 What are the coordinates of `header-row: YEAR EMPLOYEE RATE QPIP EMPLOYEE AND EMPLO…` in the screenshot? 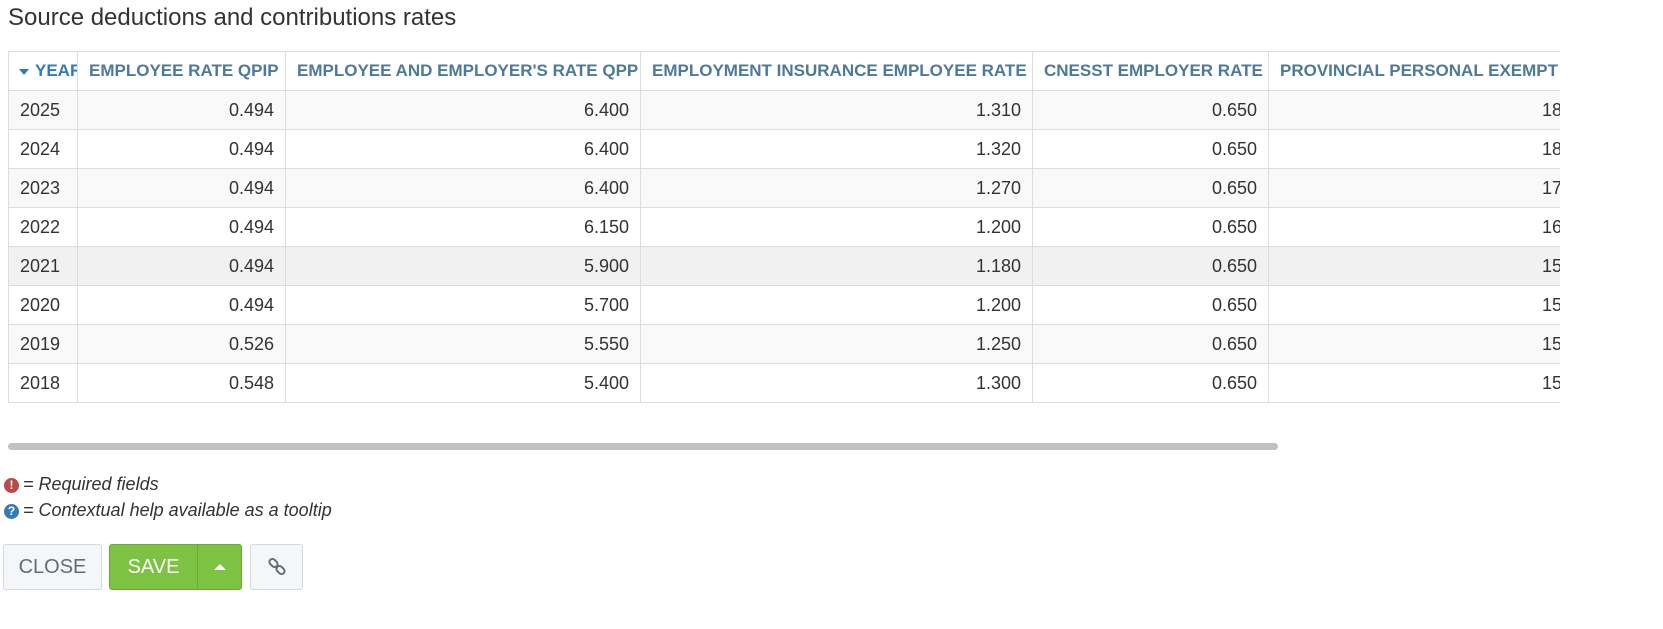 It's located at (784, 71).